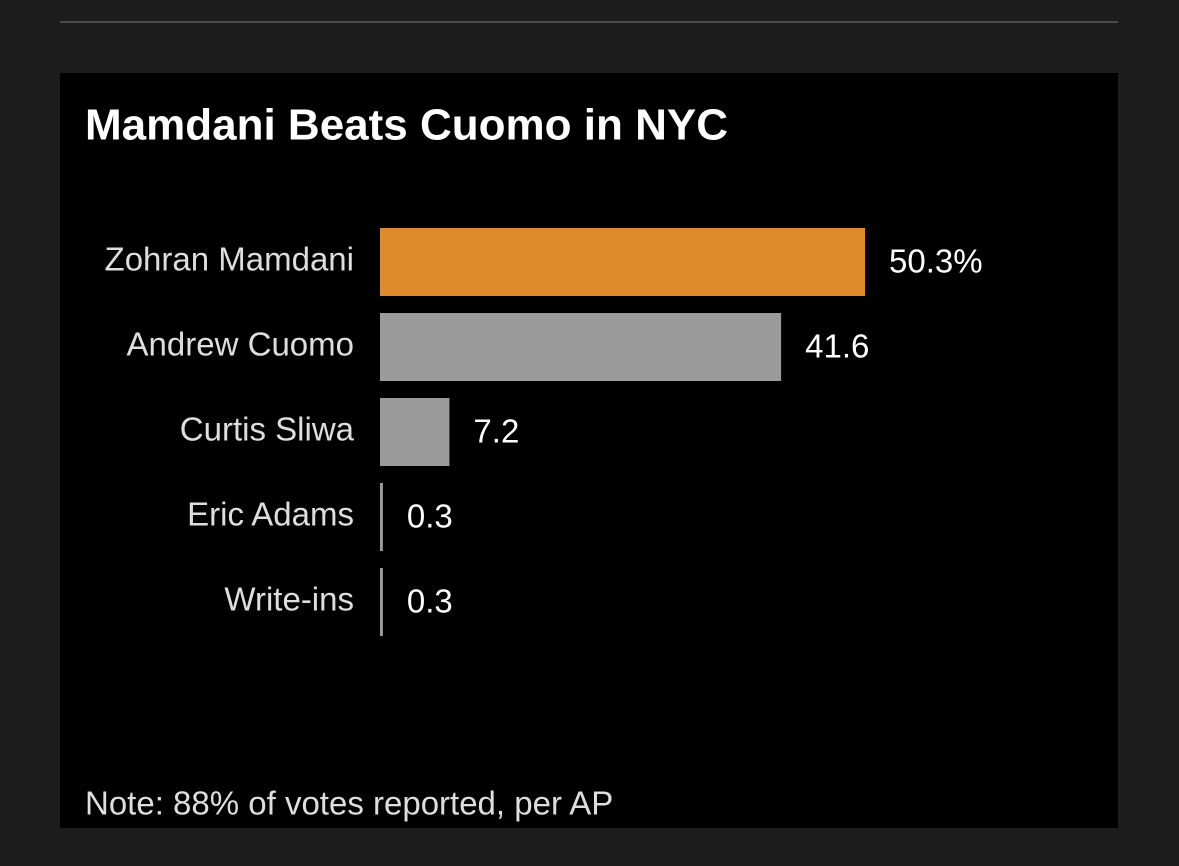 This screenshot has width=1179, height=866. Describe the element at coordinates (406, 125) in the screenshot. I see `chart-title: Mamdani Beats Cuomo in NYC` at that location.